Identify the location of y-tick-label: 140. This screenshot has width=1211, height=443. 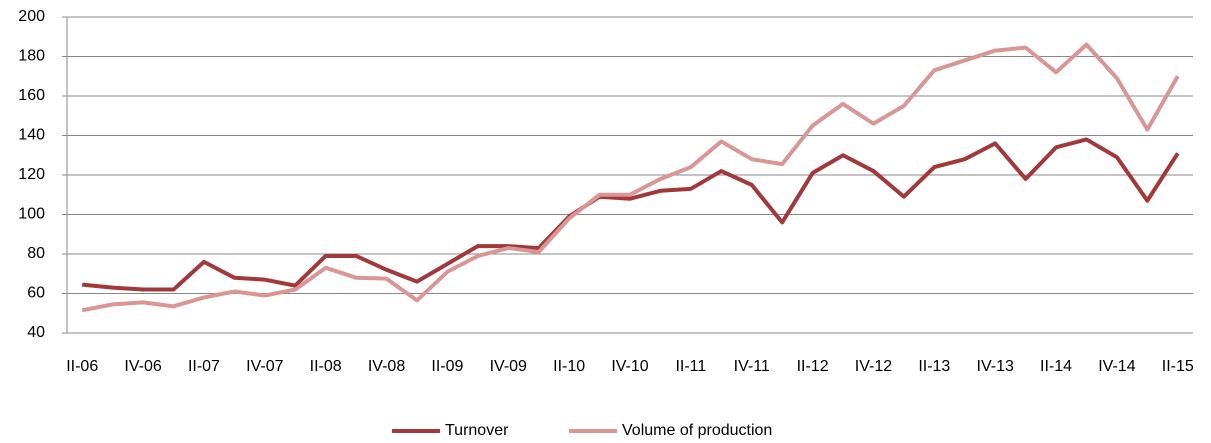
(31, 135).